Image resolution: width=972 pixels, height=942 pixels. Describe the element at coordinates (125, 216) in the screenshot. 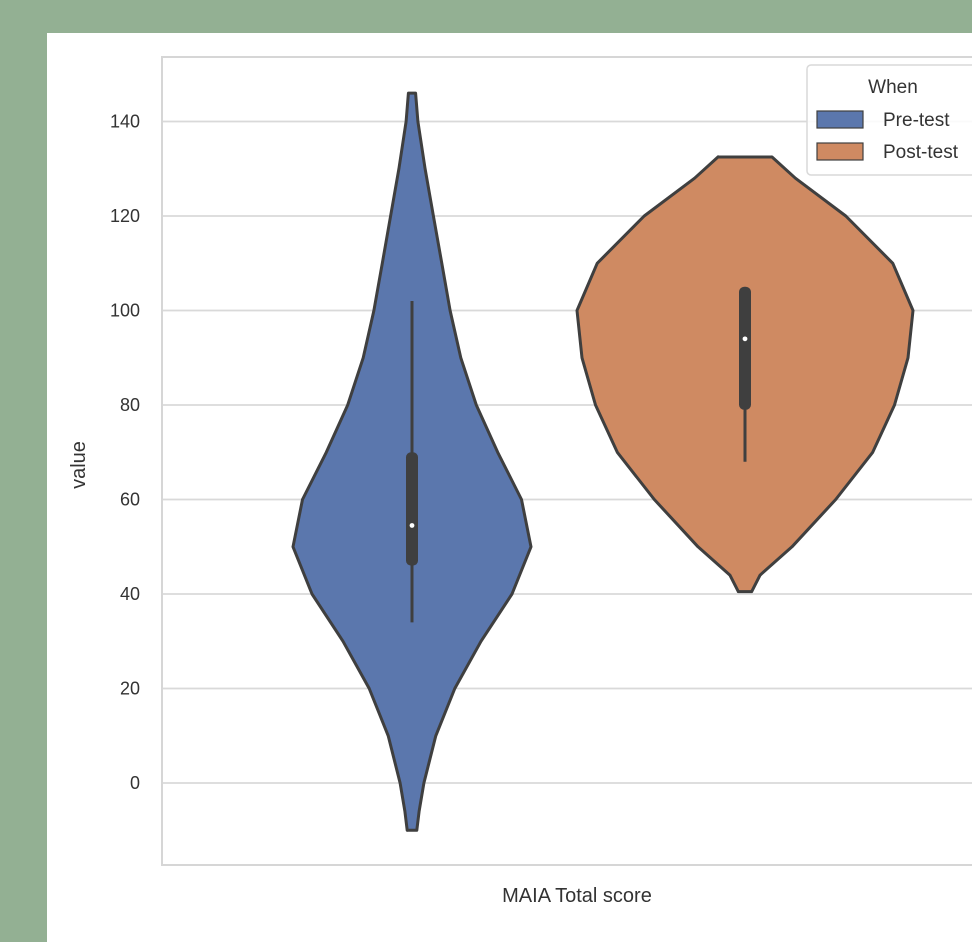

I see `y-tick-label: 120` at that location.